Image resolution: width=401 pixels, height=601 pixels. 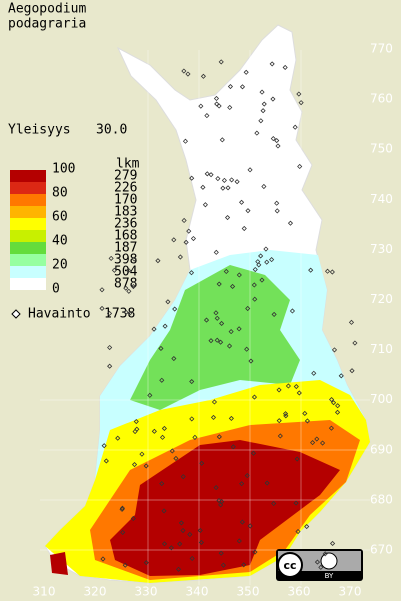 What do you see at coordinates (299, 592) in the screenshot?
I see `x-axis-label: 360` at bounding box center [299, 592].